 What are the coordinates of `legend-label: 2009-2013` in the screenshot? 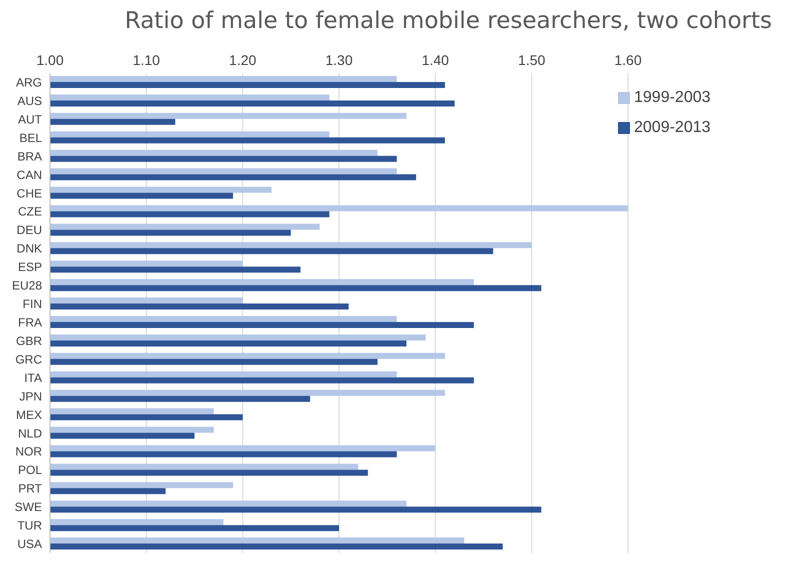 It's located at (672, 127).